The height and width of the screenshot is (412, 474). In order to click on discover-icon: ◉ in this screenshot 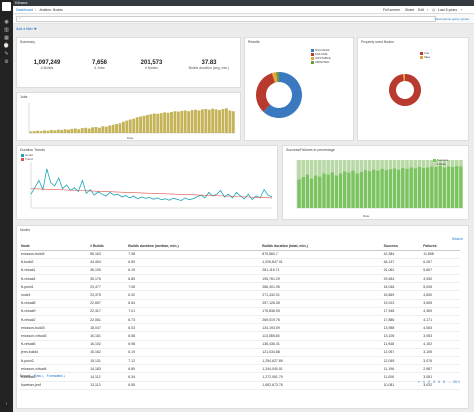, I will do `click(6, 22)`.